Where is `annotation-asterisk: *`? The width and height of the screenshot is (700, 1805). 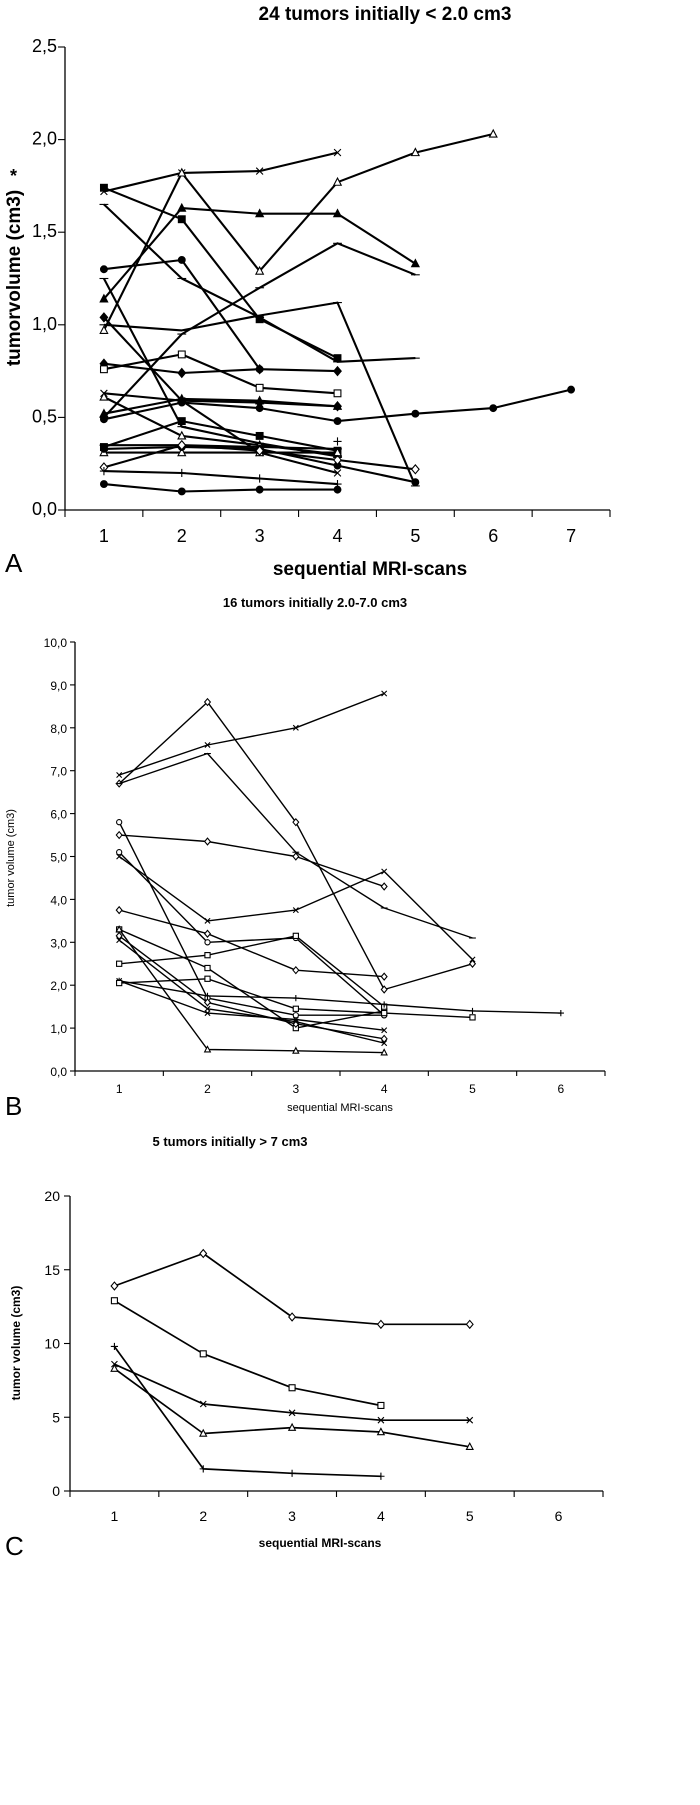
annotation-asterisk: * is located at coordinates (13, 176).